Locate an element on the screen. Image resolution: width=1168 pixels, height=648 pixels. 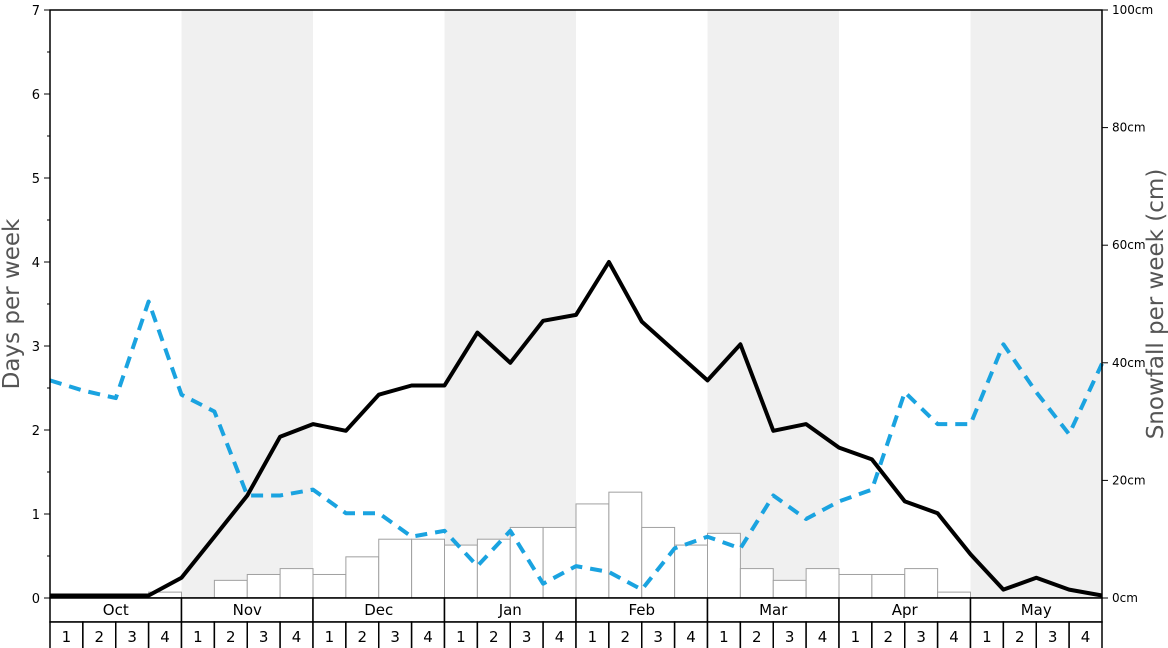
month-label-apr: Apr is located at coordinates (905, 610).